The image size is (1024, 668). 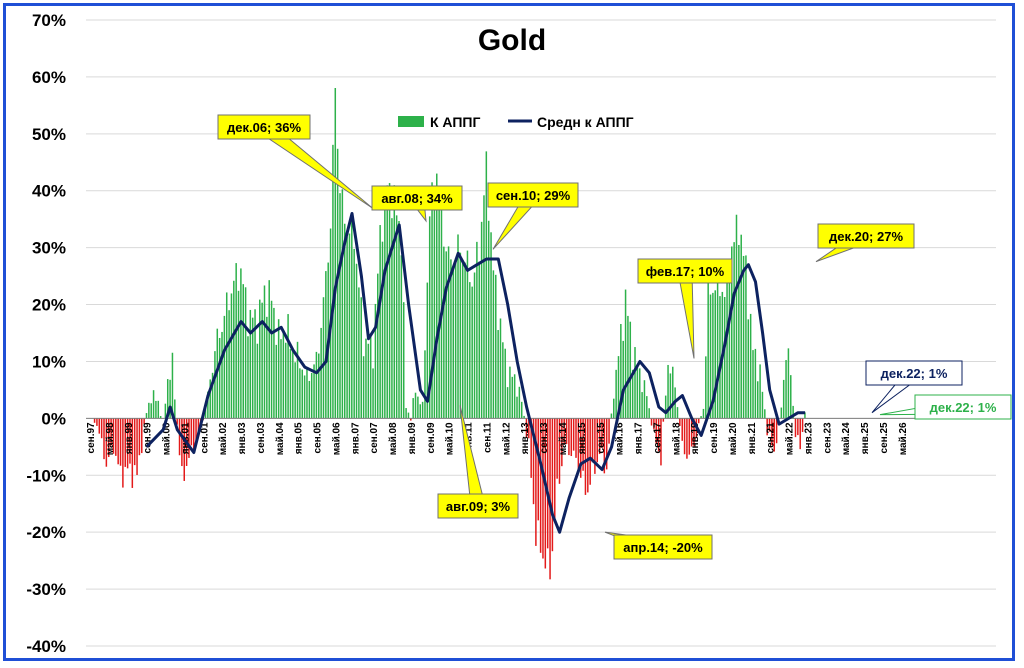 I want to click on callout: дек.22; 1%, so click(x=914, y=387).